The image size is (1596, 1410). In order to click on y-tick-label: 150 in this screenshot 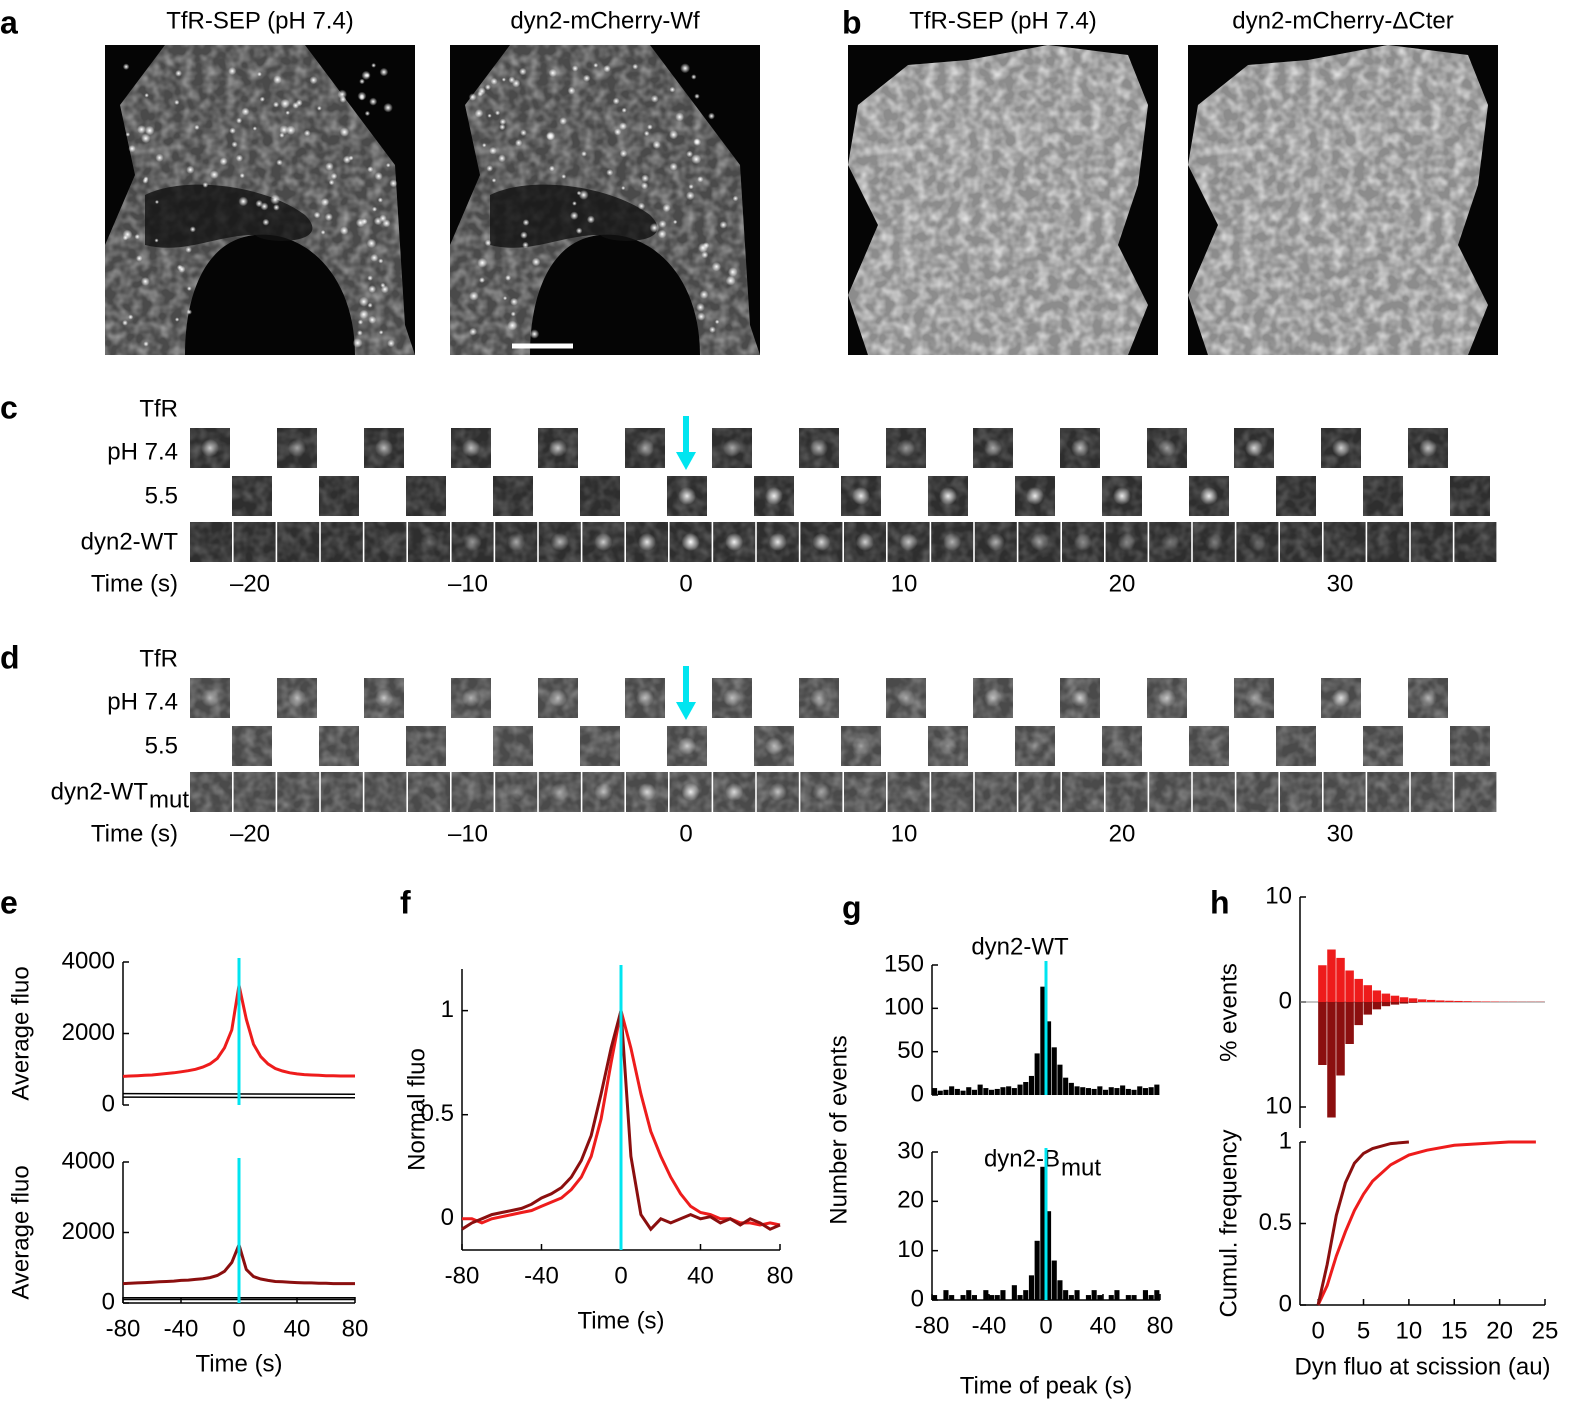, I will do `click(904, 963)`.